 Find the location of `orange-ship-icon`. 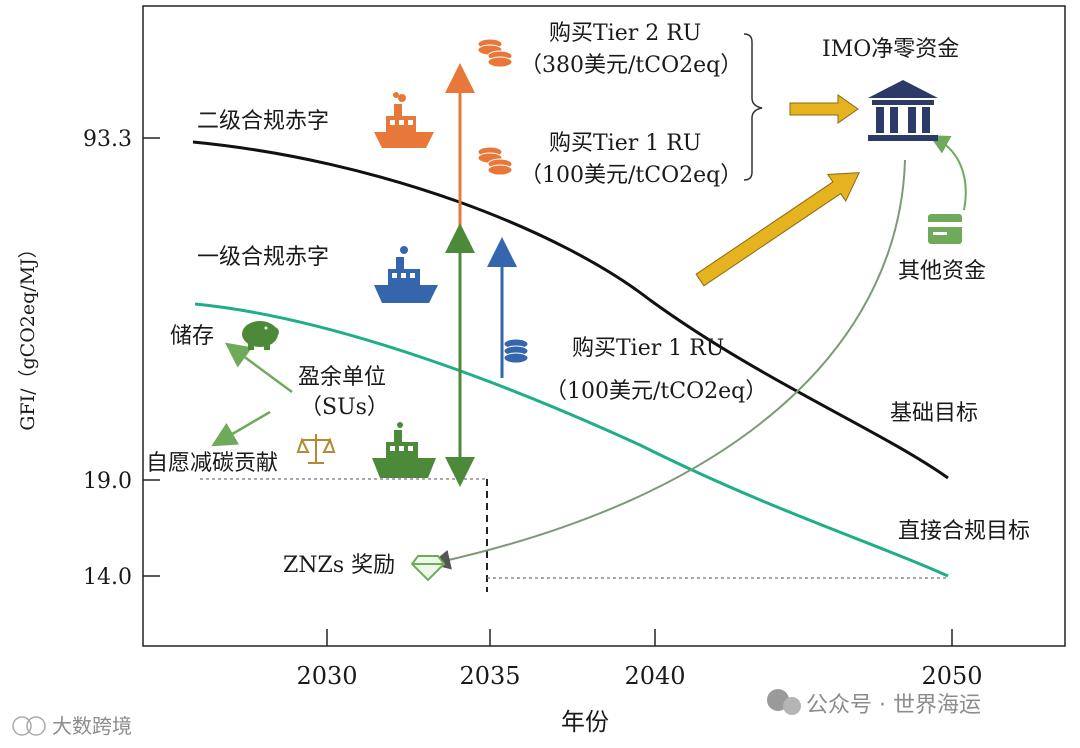

orange-ship-icon is located at coordinates (404, 120).